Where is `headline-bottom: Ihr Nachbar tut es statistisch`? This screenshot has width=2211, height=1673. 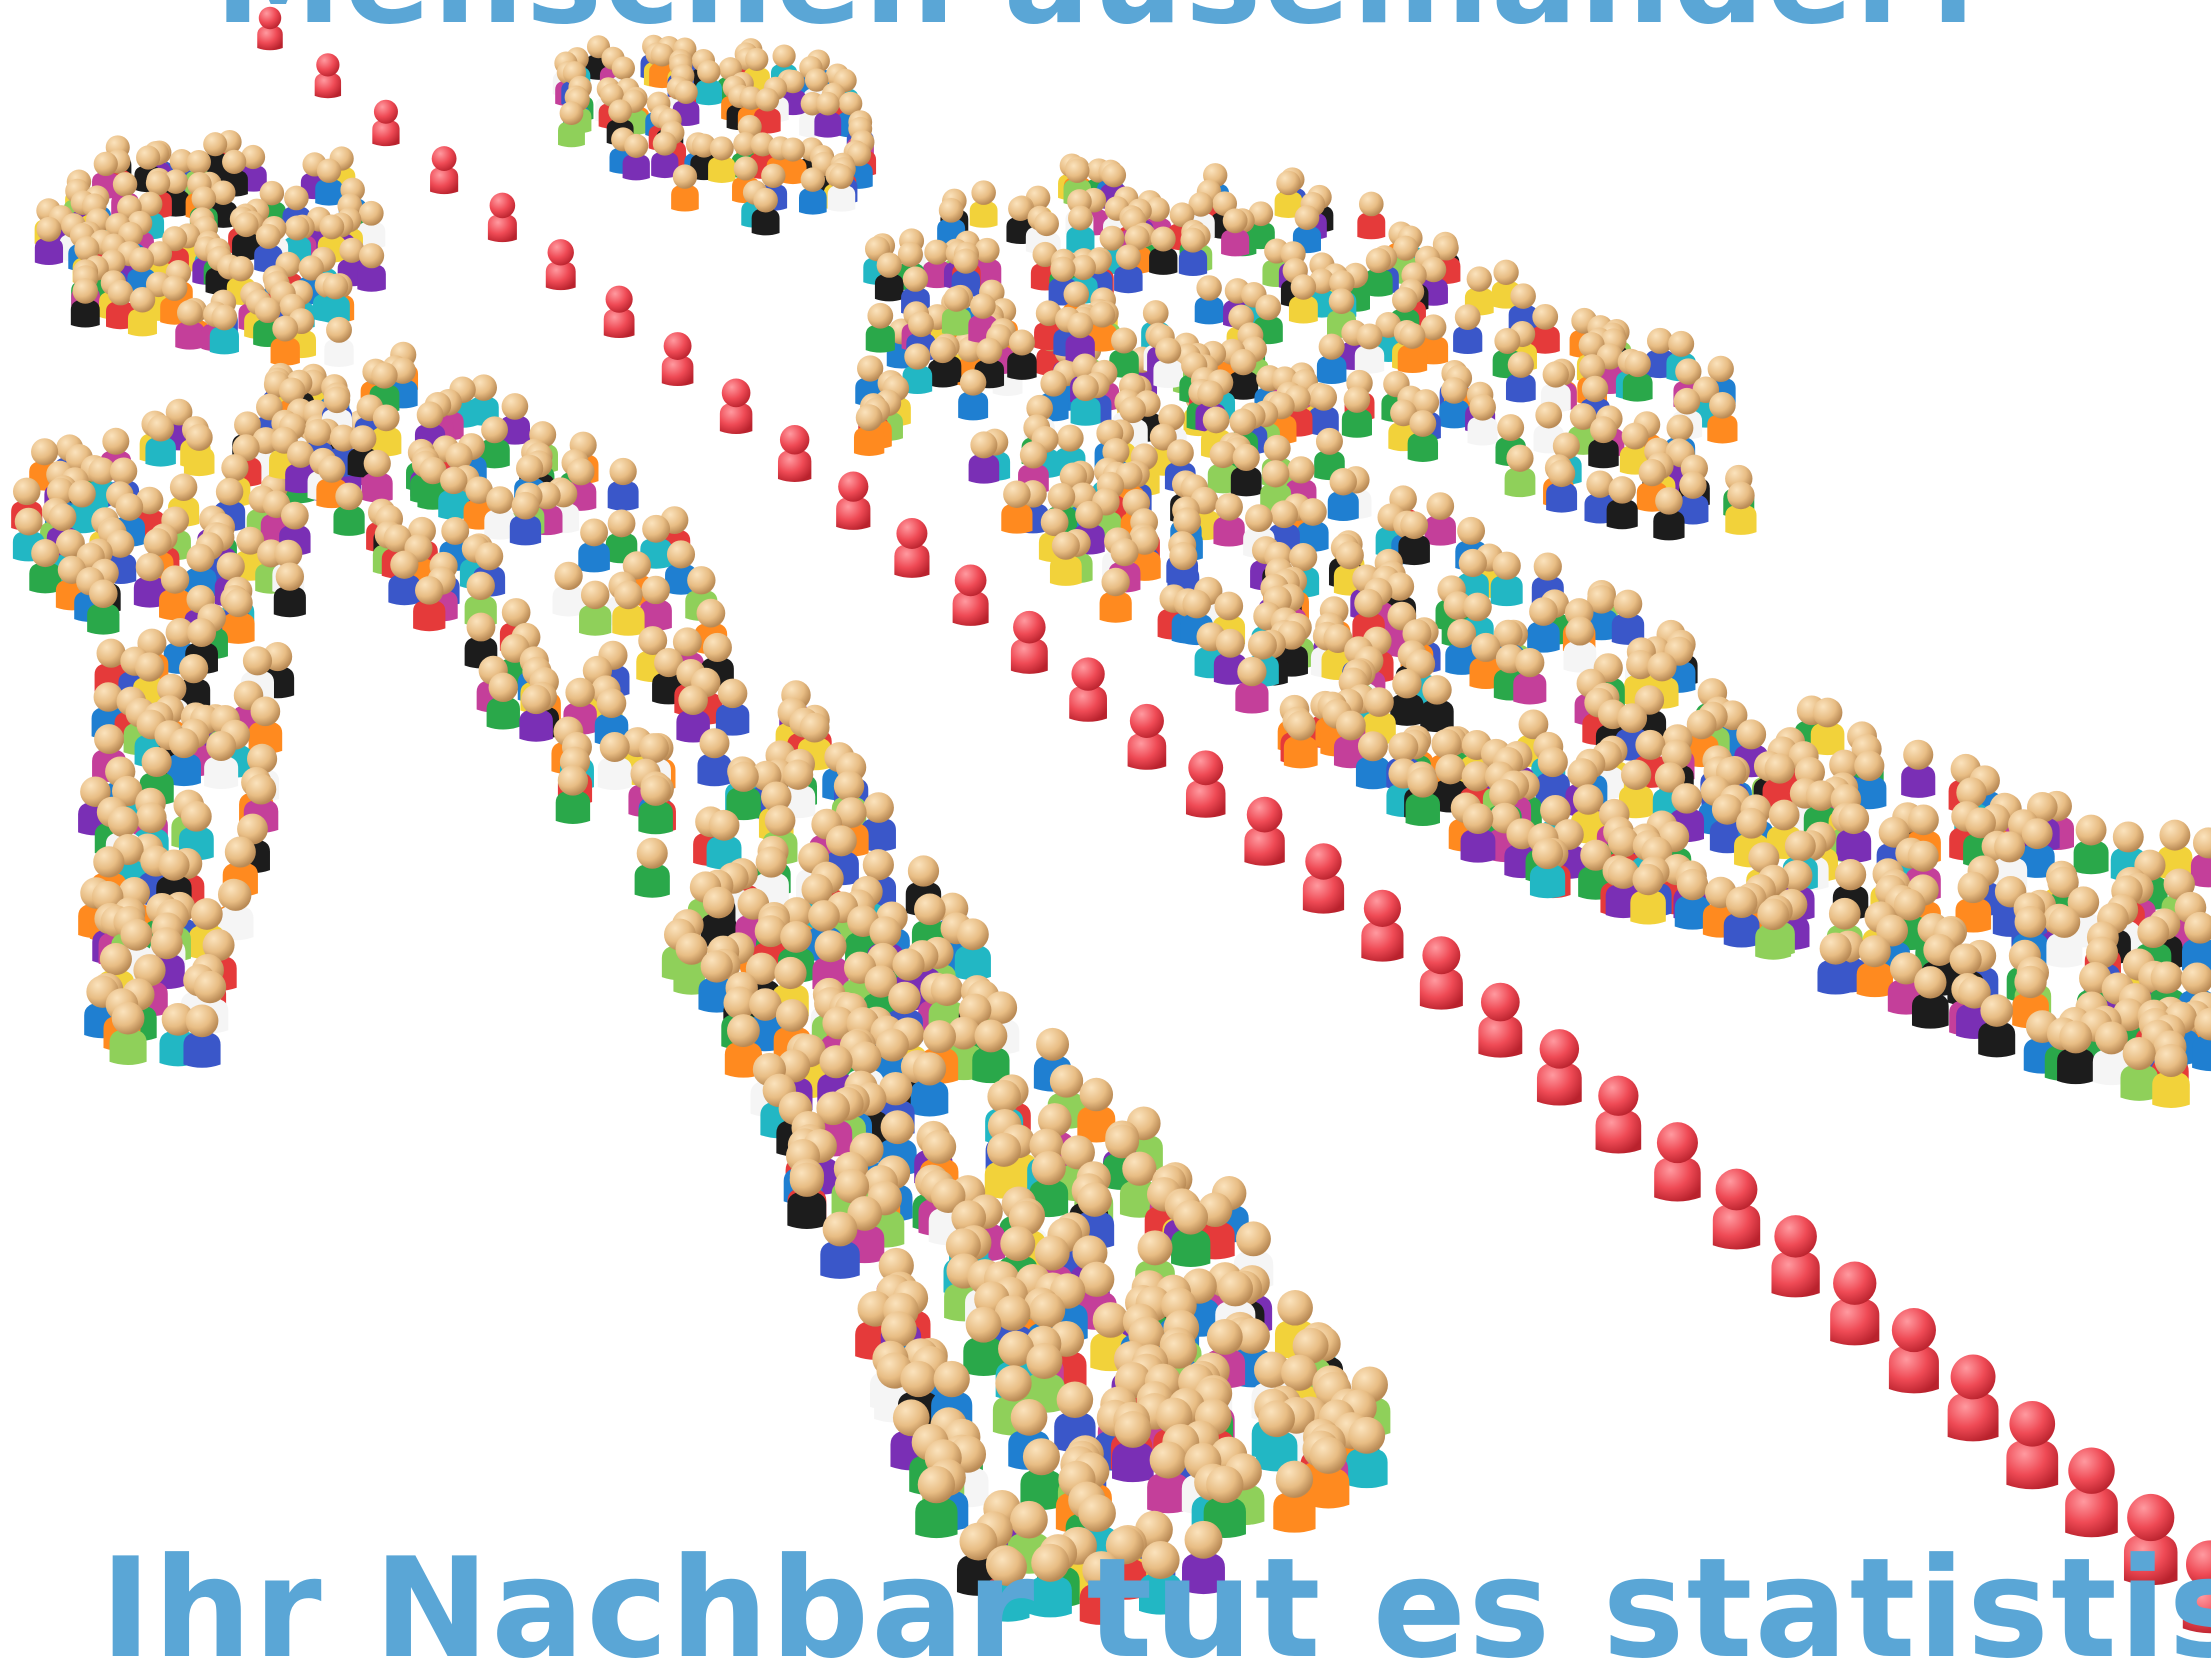
headline-bottom: Ihr Nachbar tut es statistisch is located at coordinates (1155, 1600).